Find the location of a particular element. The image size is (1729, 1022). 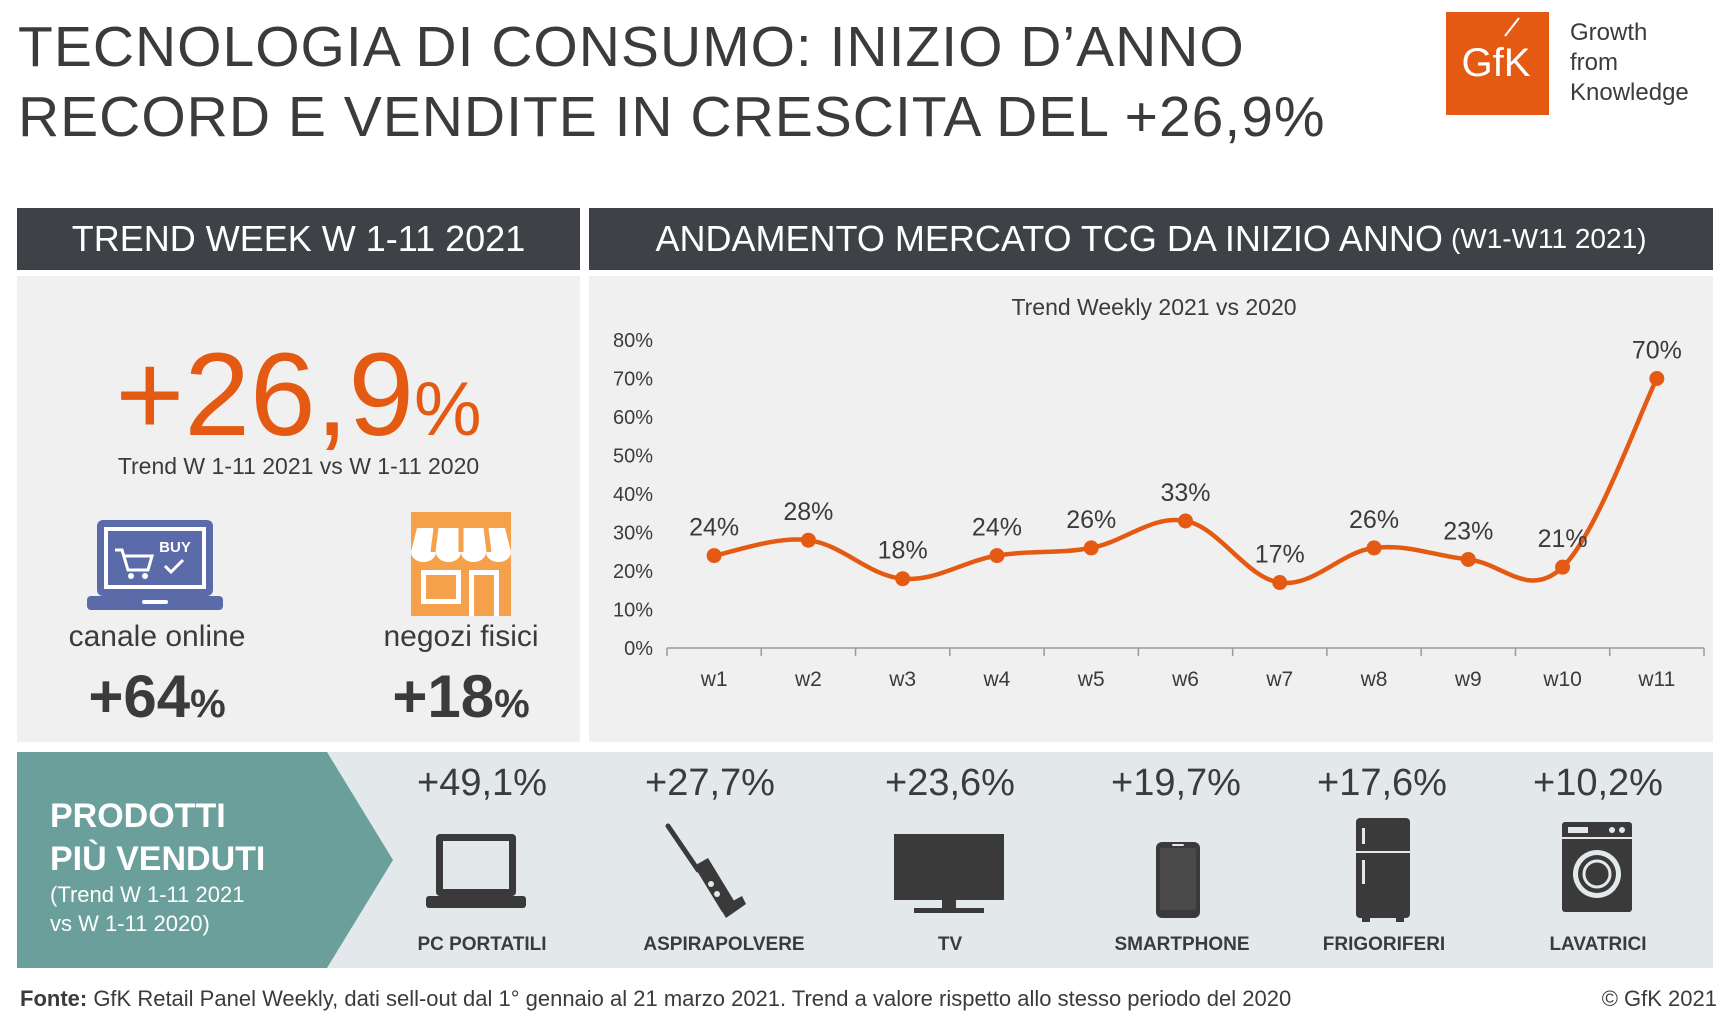

total-trend-number: +26,9 is located at coordinates (264, 395).